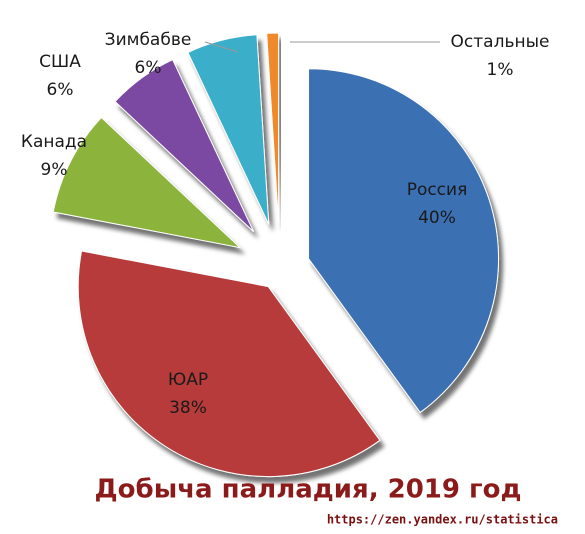  What do you see at coordinates (437, 218) in the screenshot?
I see `value-label: 40%` at bounding box center [437, 218].